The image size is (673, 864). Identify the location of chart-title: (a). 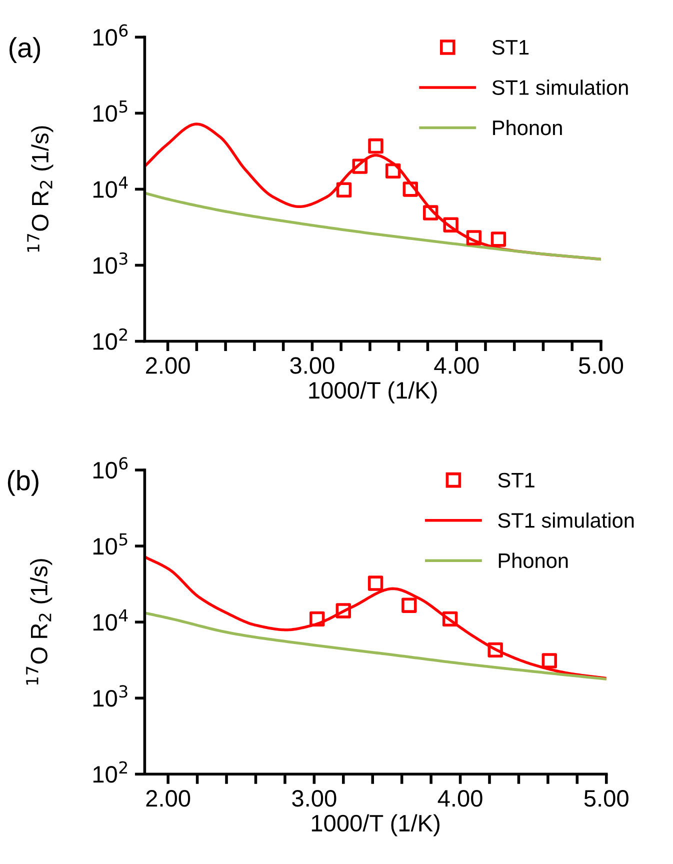
(25, 50).